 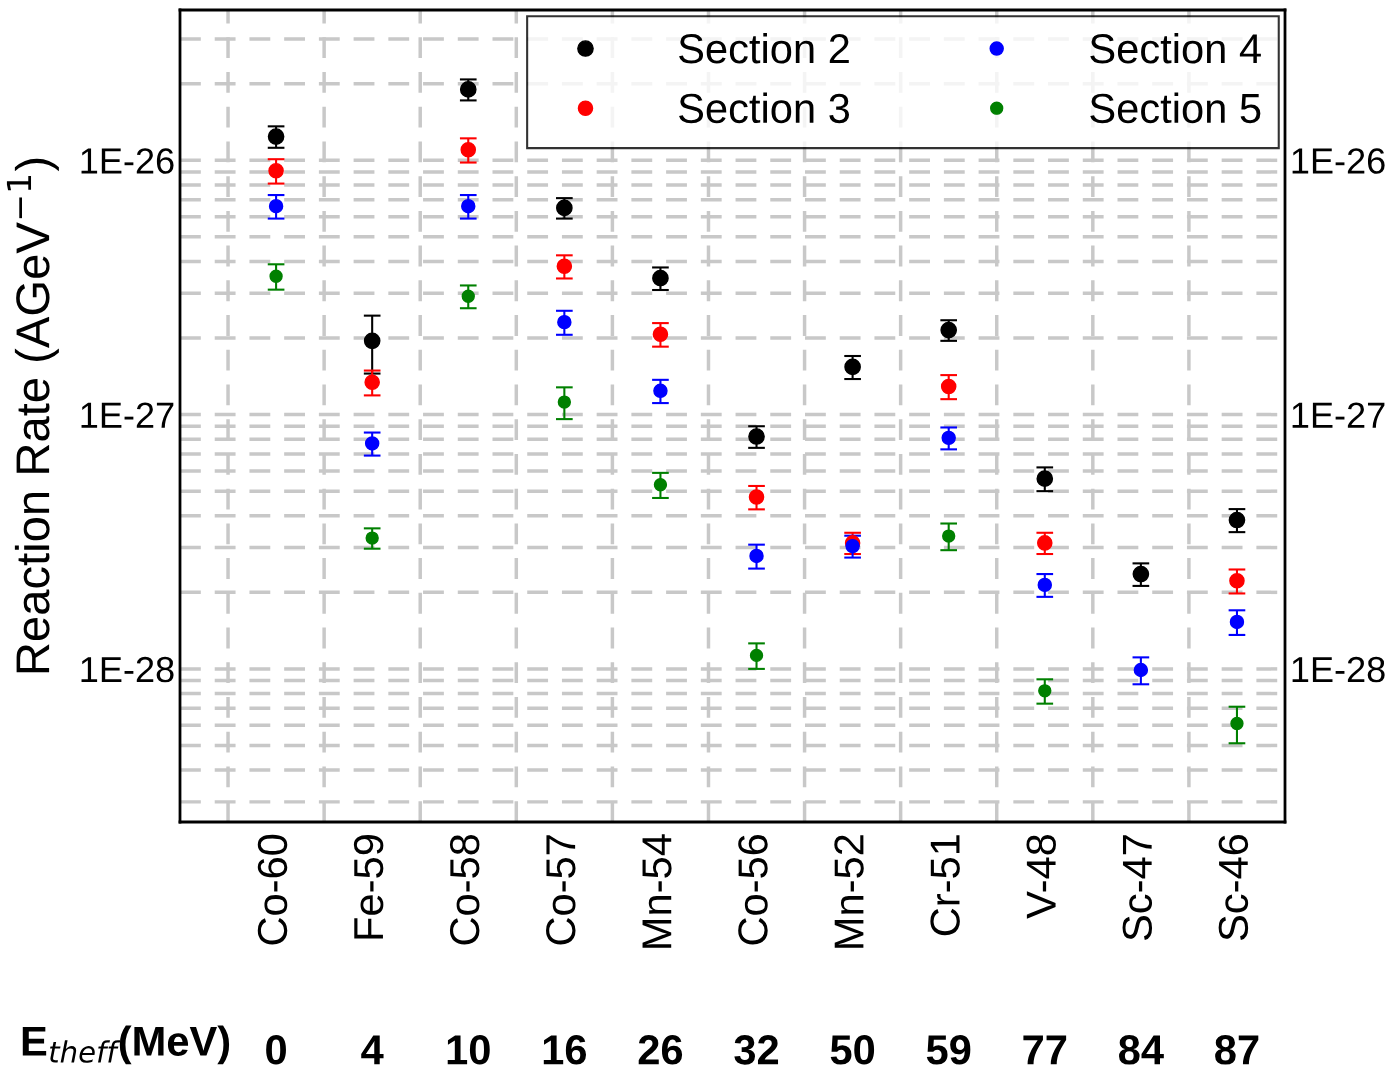 I want to click on y-tick-label: 1E-27, so click(x=1338, y=415).